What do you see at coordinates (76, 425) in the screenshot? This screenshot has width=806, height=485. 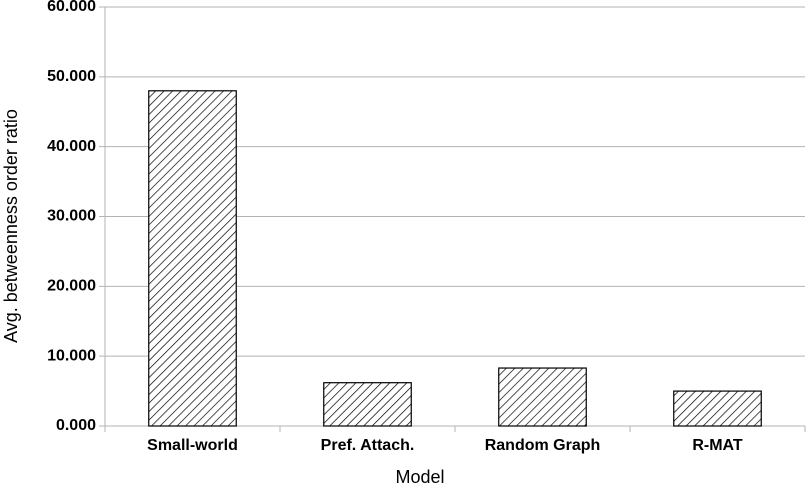 I see `y-tick-label: 0.000` at bounding box center [76, 425].